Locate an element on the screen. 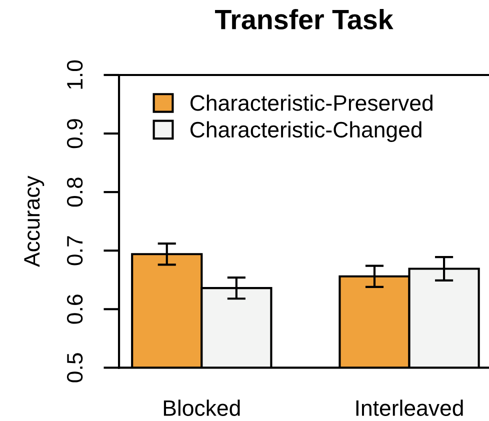 This screenshot has height=421, width=489. y-tick-label: 1.0 is located at coordinates (74, 74).